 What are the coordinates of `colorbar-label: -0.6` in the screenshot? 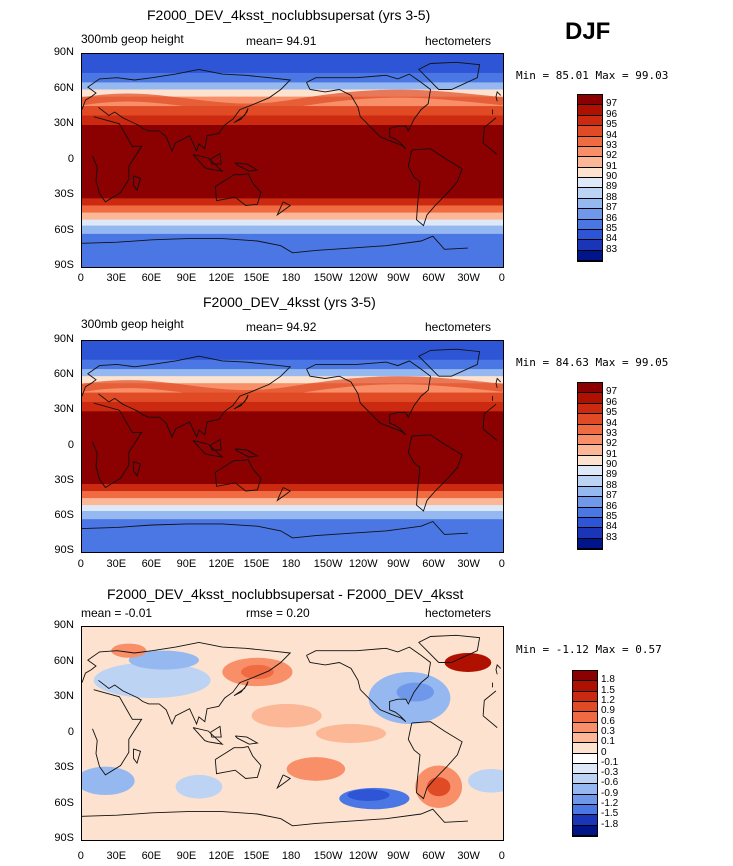 It's located at (610, 783).